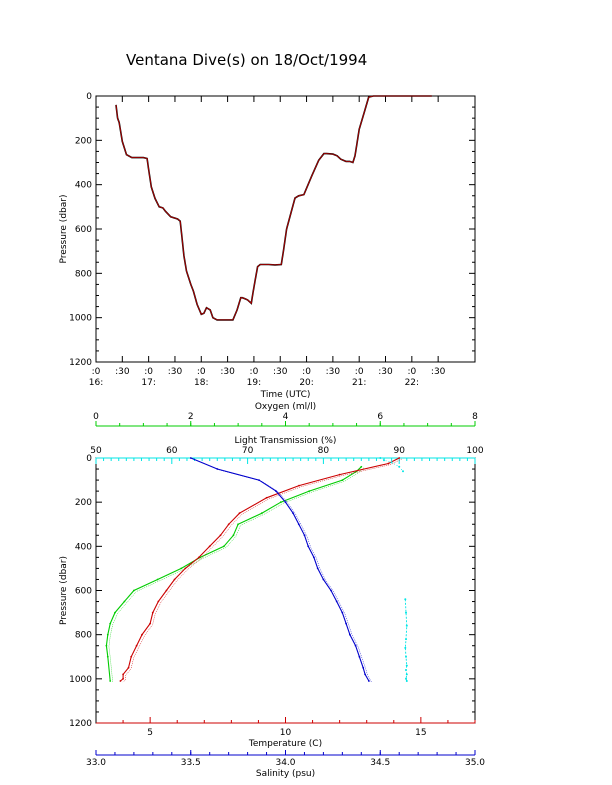  What do you see at coordinates (96, 763) in the screenshot?
I see `salinity-tick-label: 33.0` at bounding box center [96, 763].